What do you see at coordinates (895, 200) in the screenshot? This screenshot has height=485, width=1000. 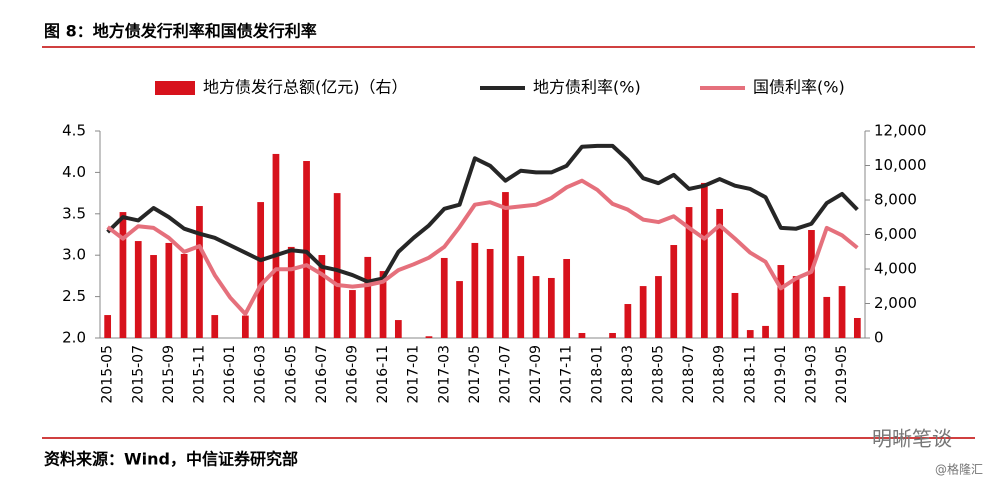 I see `y2-tick-label: 8,000` at bounding box center [895, 200].